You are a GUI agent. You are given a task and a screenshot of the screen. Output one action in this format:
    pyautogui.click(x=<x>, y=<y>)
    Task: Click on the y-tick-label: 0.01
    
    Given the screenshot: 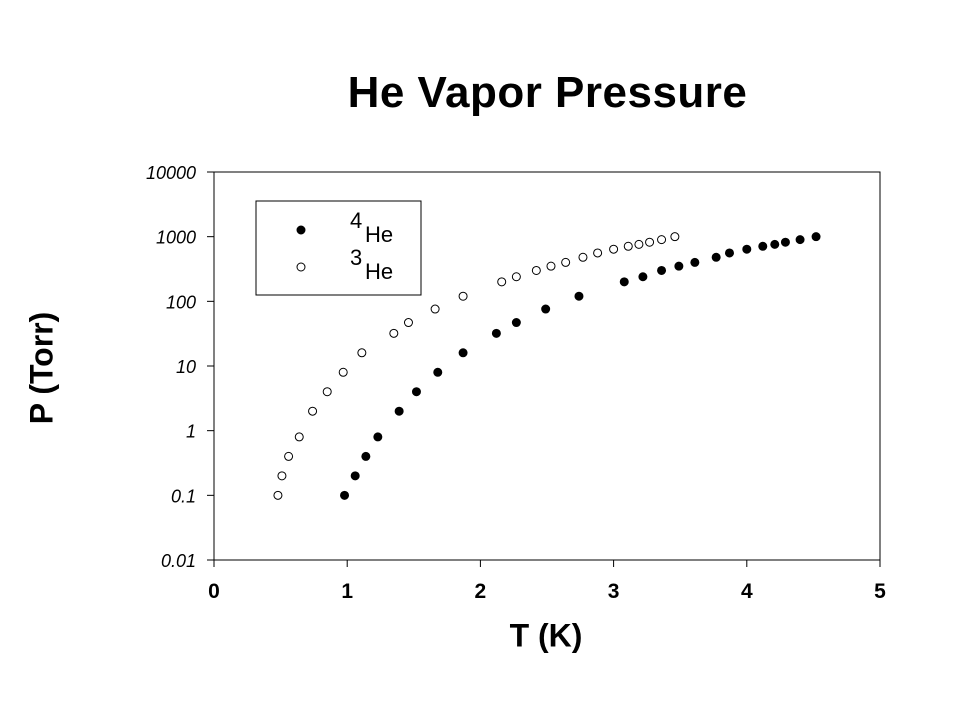 What is the action you would take?
    pyautogui.click(x=178, y=561)
    